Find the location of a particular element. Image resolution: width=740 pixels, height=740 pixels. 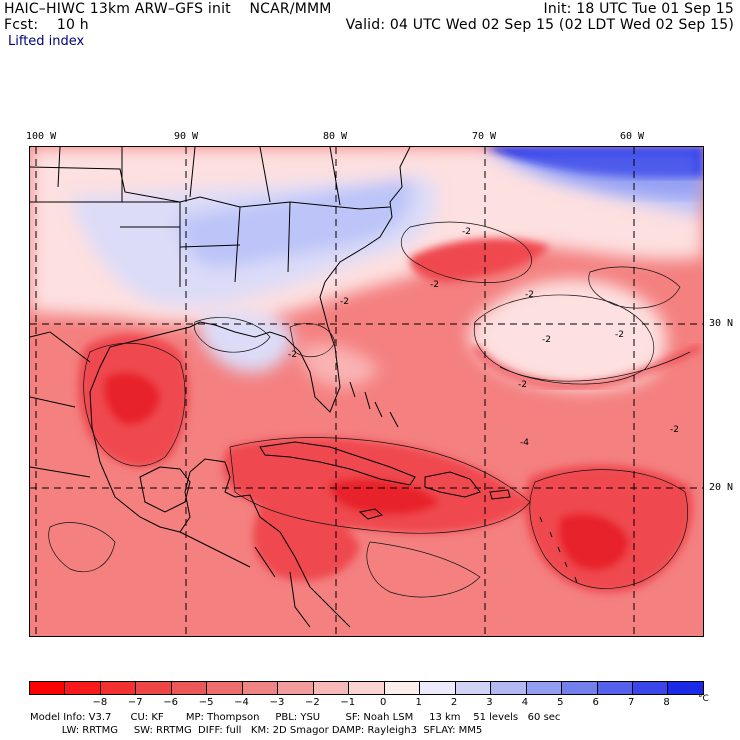

coastline-puerto-rico is located at coordinates (500, 494).